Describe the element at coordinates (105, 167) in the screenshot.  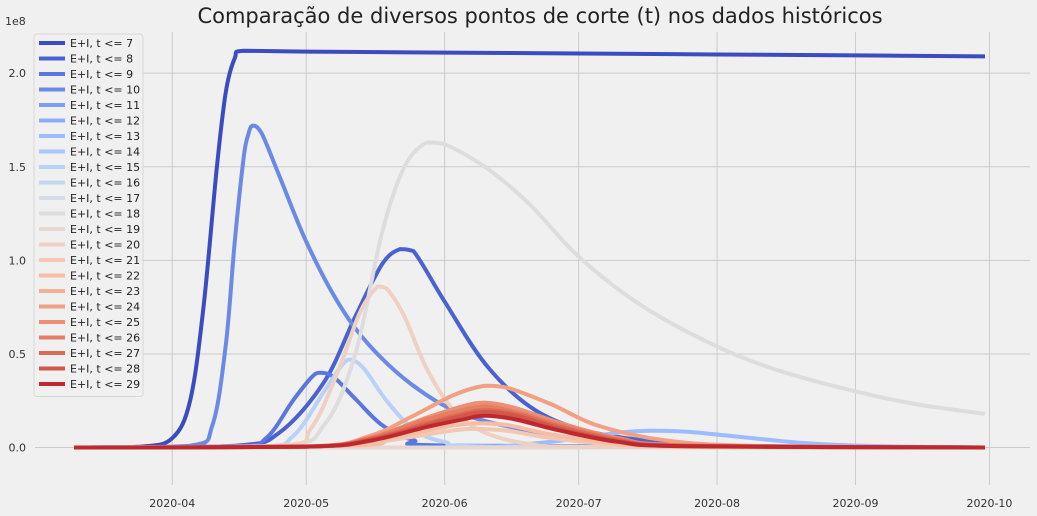
I see `legend-entry: E+I, t <= 15` at that location.